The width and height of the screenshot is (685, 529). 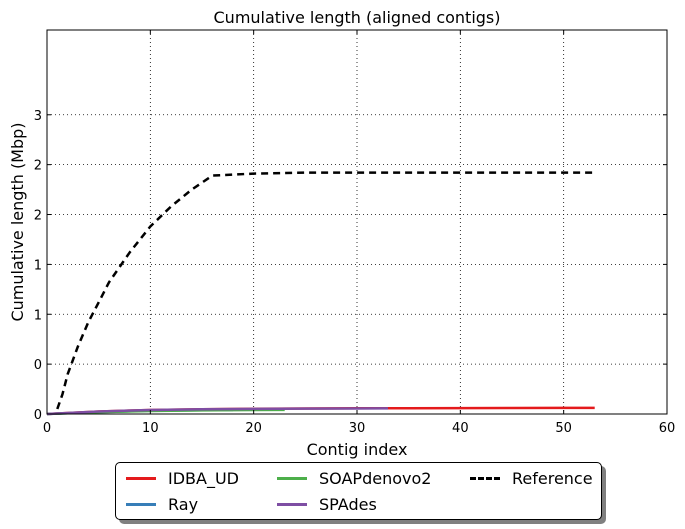 I want to click on legend-label: SOAPdenovo2, so click(x=375, y=478).